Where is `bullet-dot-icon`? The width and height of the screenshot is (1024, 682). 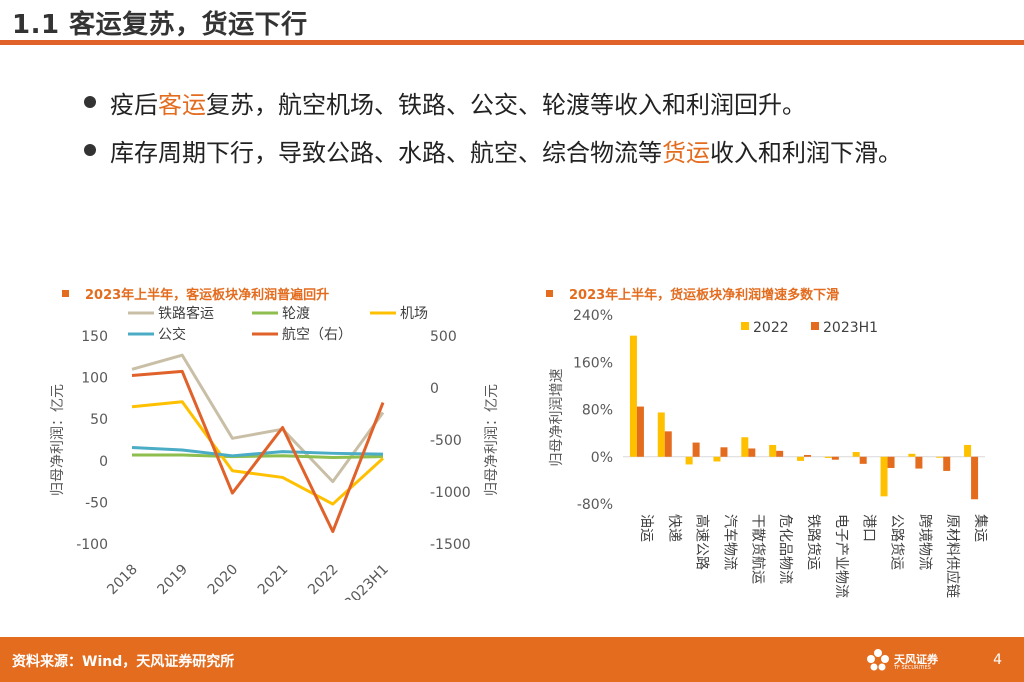
bullet-dot-icon is located at coordinates (90, 150).